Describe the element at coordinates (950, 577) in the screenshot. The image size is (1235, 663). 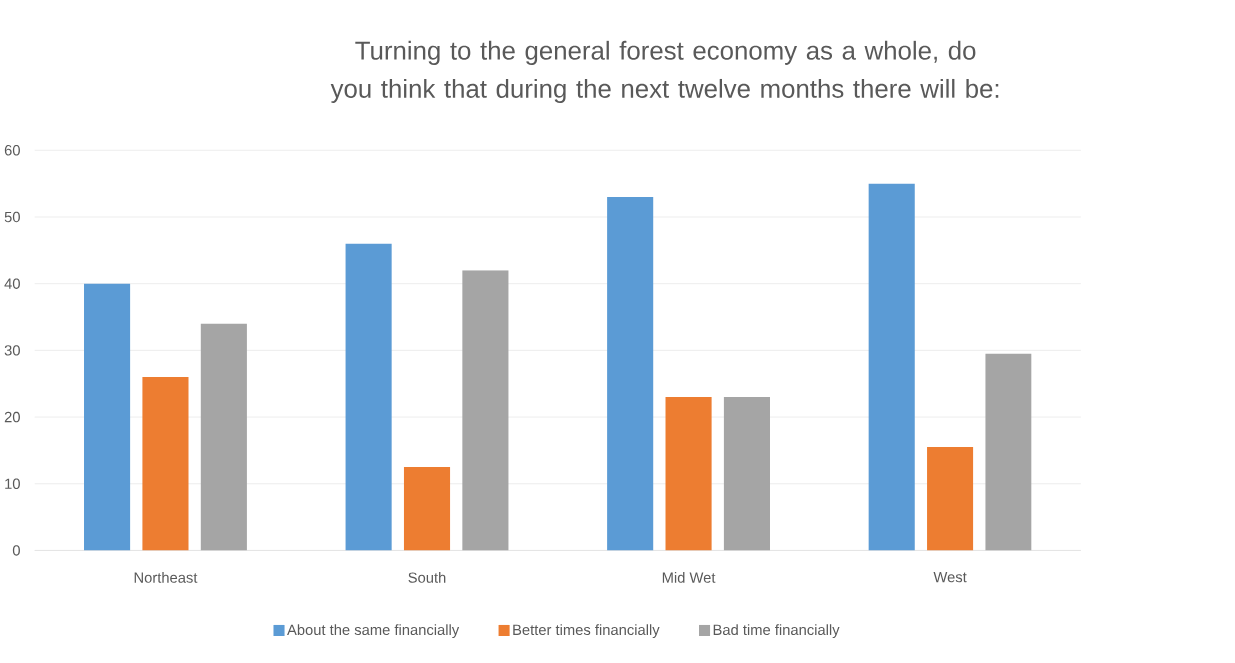
I see `x-tick-label: West` at that location.